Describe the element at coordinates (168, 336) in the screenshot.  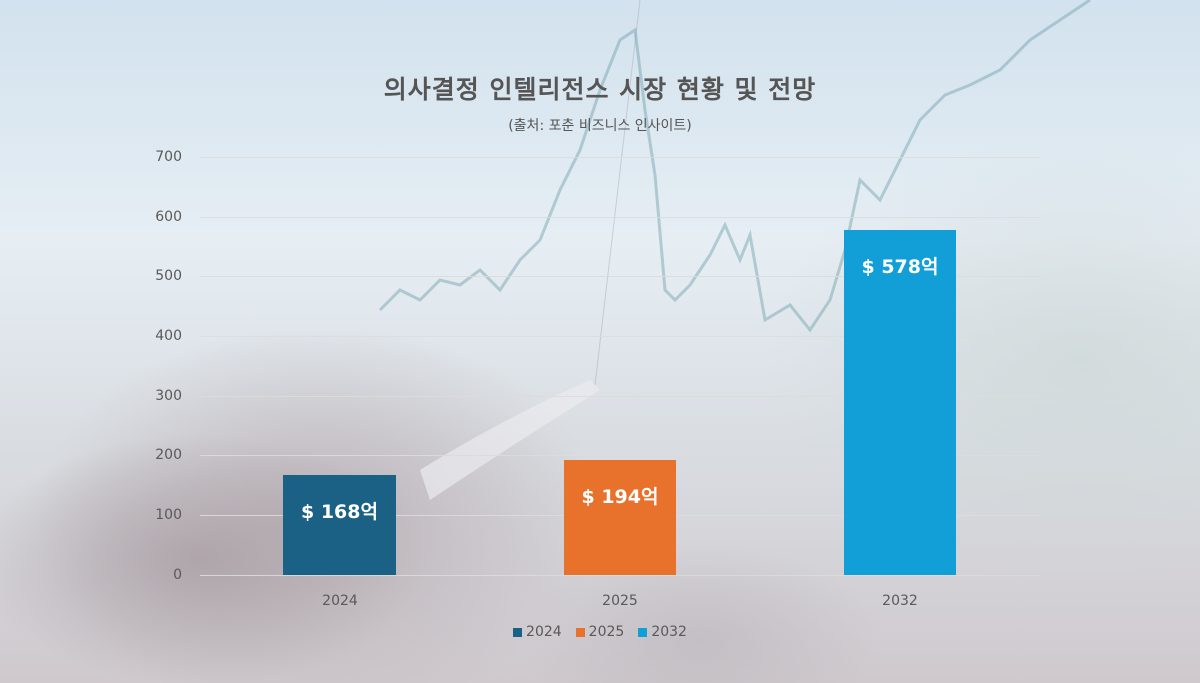
I see `y-tick-400: 400` at that location.